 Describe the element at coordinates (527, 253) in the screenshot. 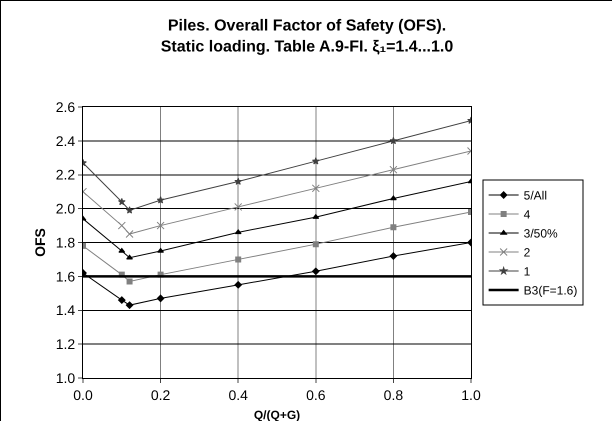

I see `legend-label: 2` at that location.